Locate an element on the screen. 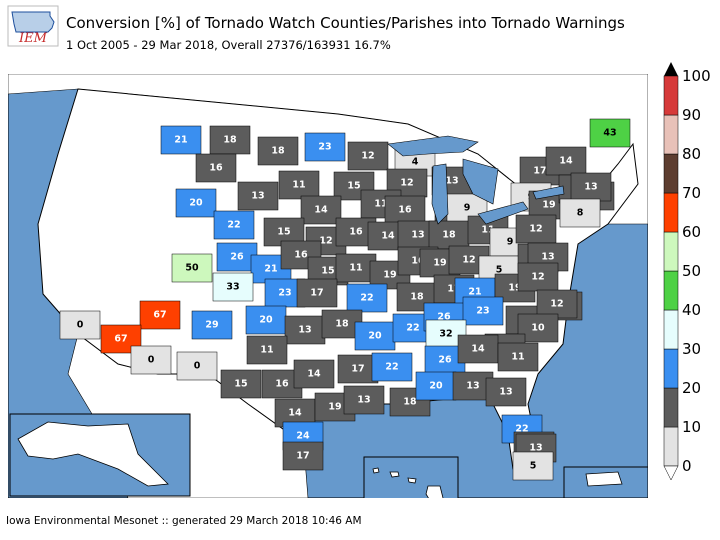 The image size is (720, 540). region-99: 5 is located at coordinates (533, 466).